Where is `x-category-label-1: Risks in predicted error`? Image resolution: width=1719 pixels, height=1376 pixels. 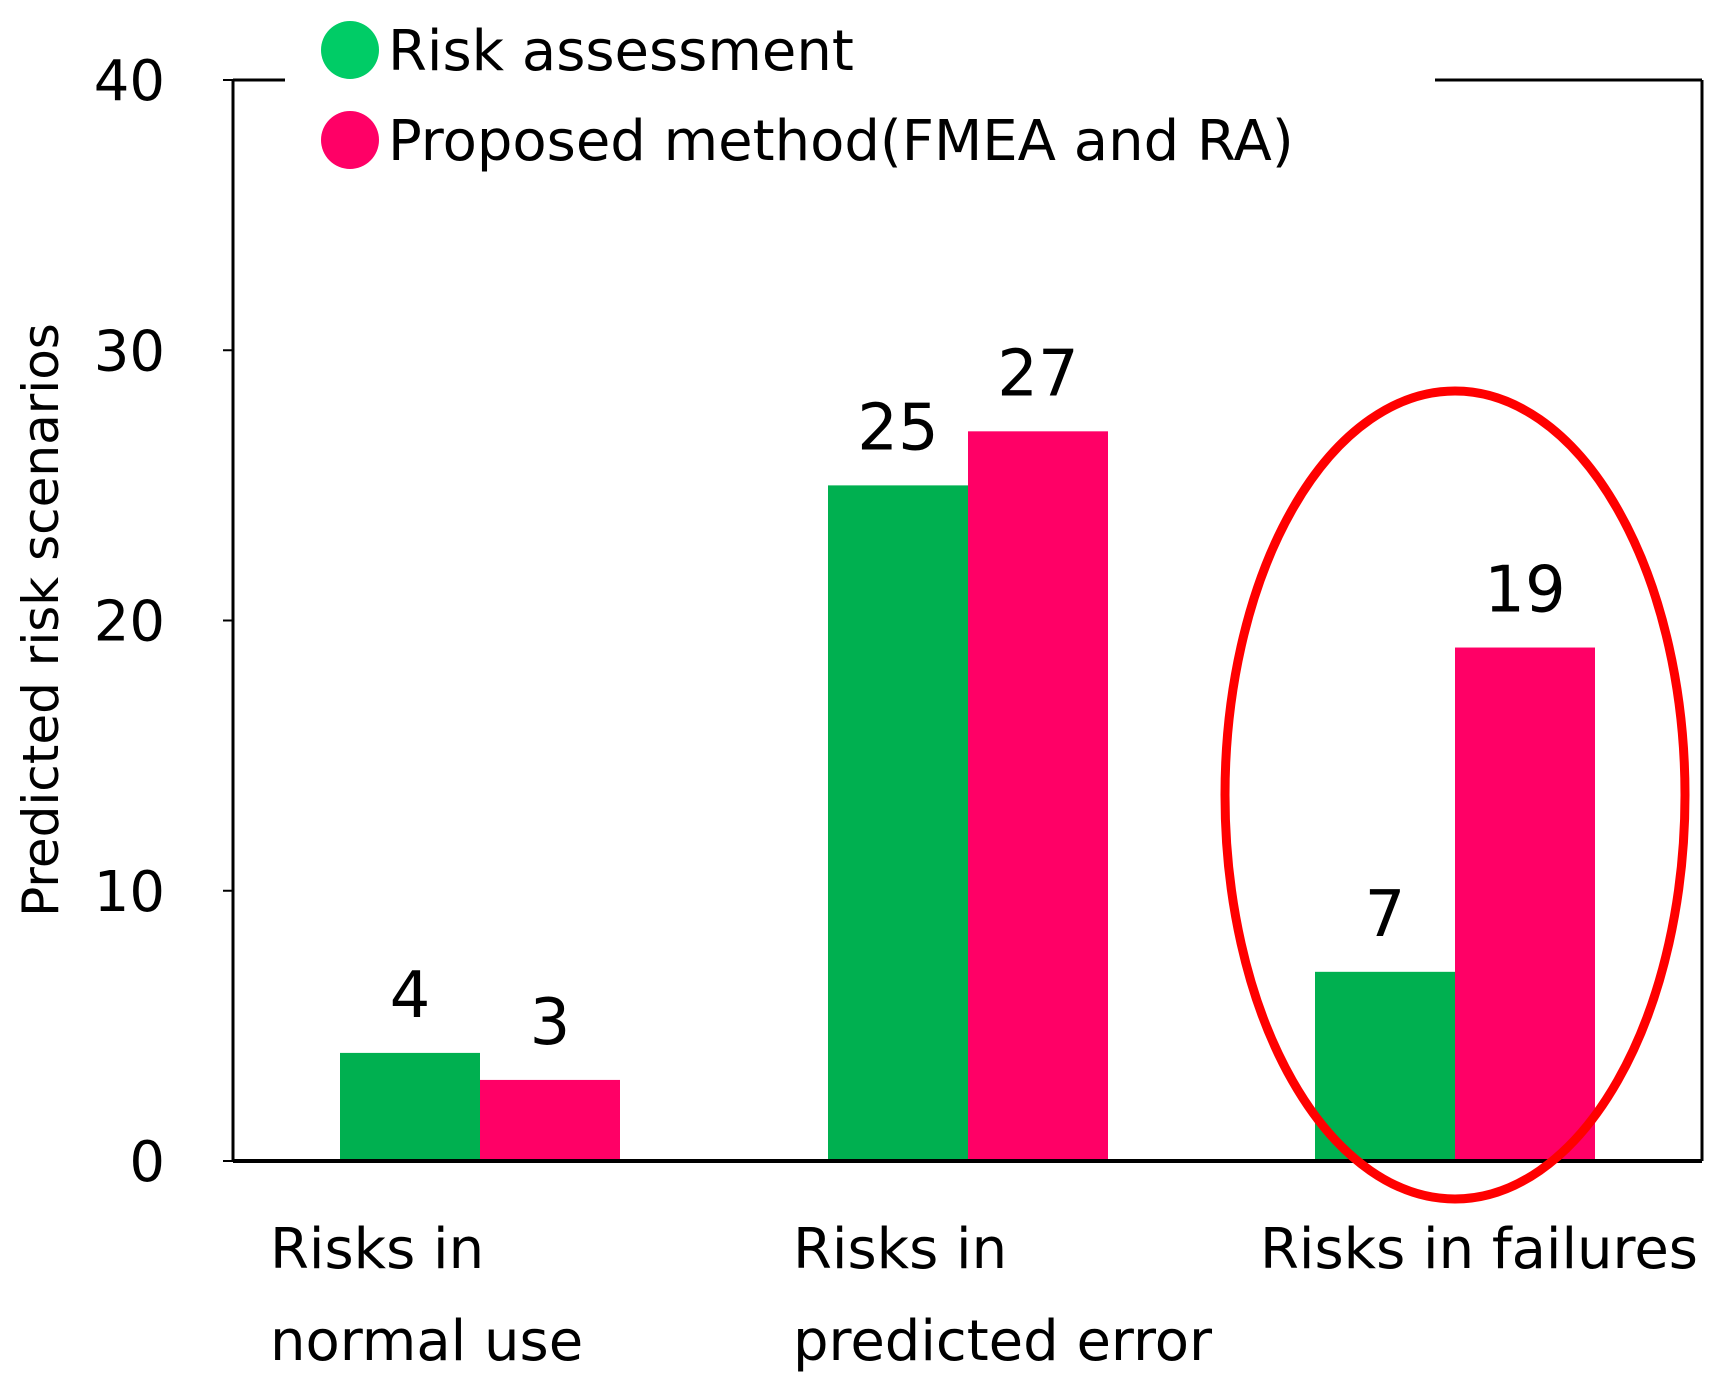 x-category-label-1: Risks in predicted error is located at coordinates (1003, 1295).